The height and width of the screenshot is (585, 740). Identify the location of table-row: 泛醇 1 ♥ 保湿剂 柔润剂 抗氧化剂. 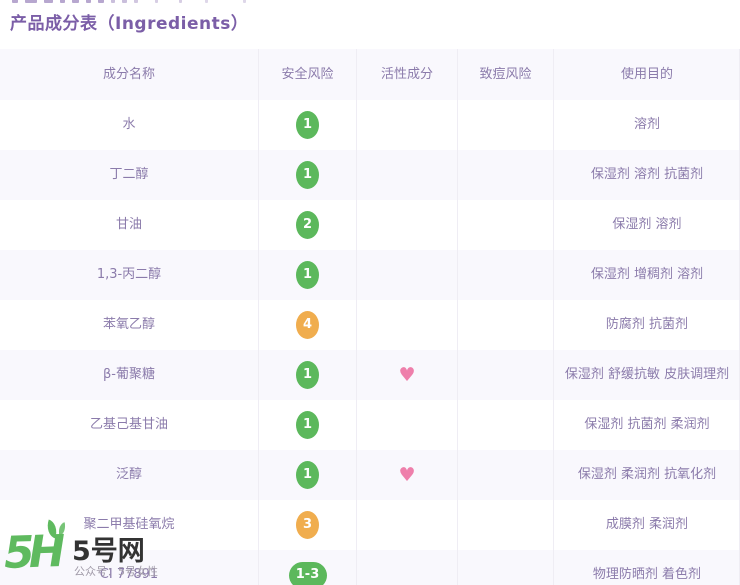
(369, 475).